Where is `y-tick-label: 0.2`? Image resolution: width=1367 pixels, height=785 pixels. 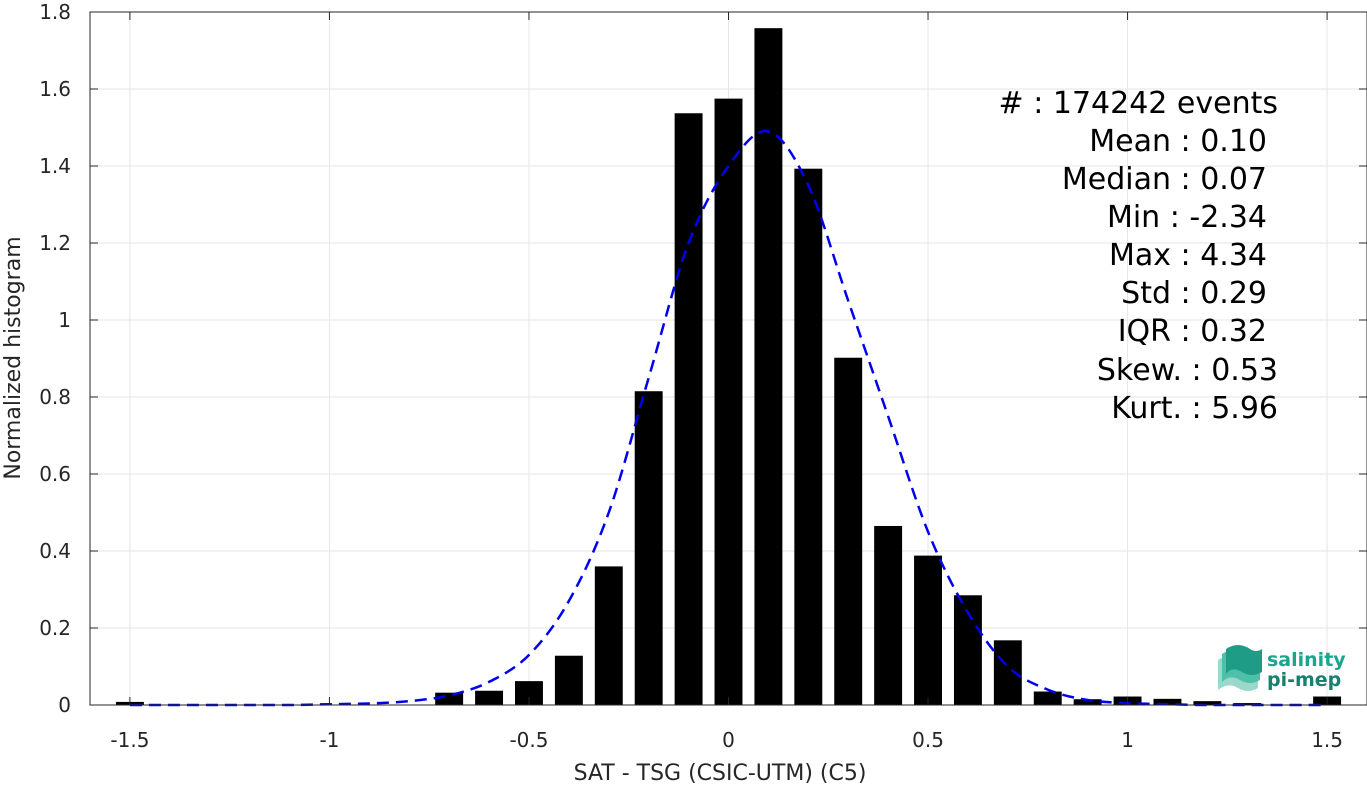
y-tick-label: 0.2 is located at coordinates (55, 628).